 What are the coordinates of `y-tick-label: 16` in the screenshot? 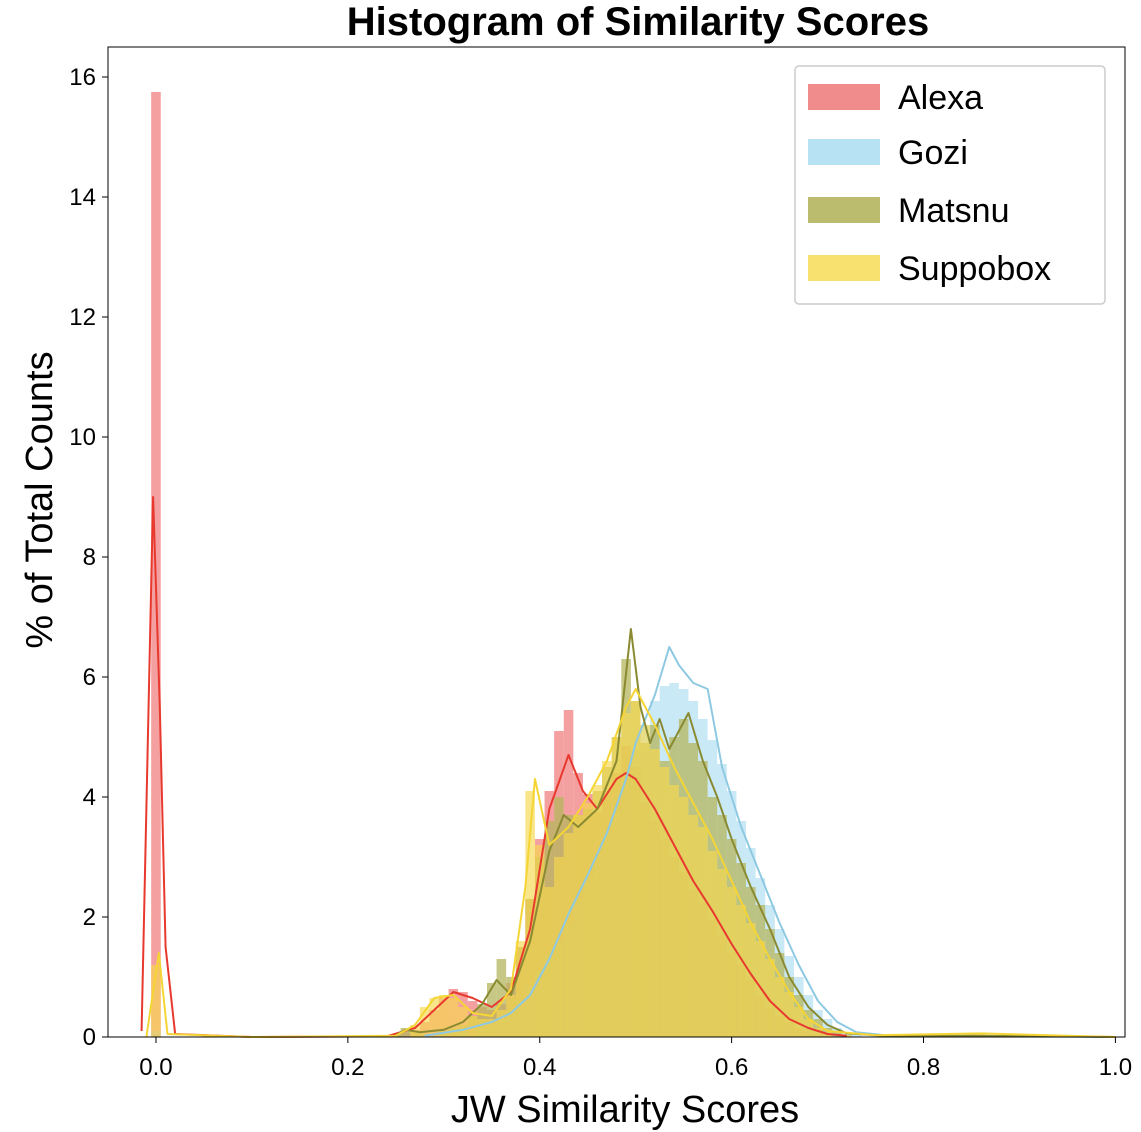 It's located at (82, 77).